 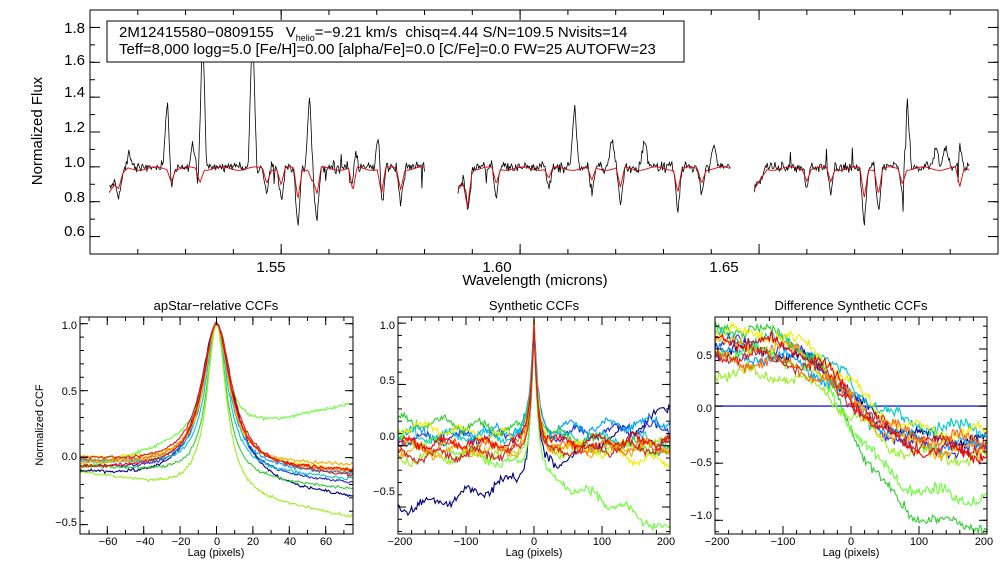 What do you see at coordinates (516, 32) in the screenshot?
I see `fit-statistics: chisq=4.44 S/N=109.5 Nvisits=14` at bounding box center [516, 32].